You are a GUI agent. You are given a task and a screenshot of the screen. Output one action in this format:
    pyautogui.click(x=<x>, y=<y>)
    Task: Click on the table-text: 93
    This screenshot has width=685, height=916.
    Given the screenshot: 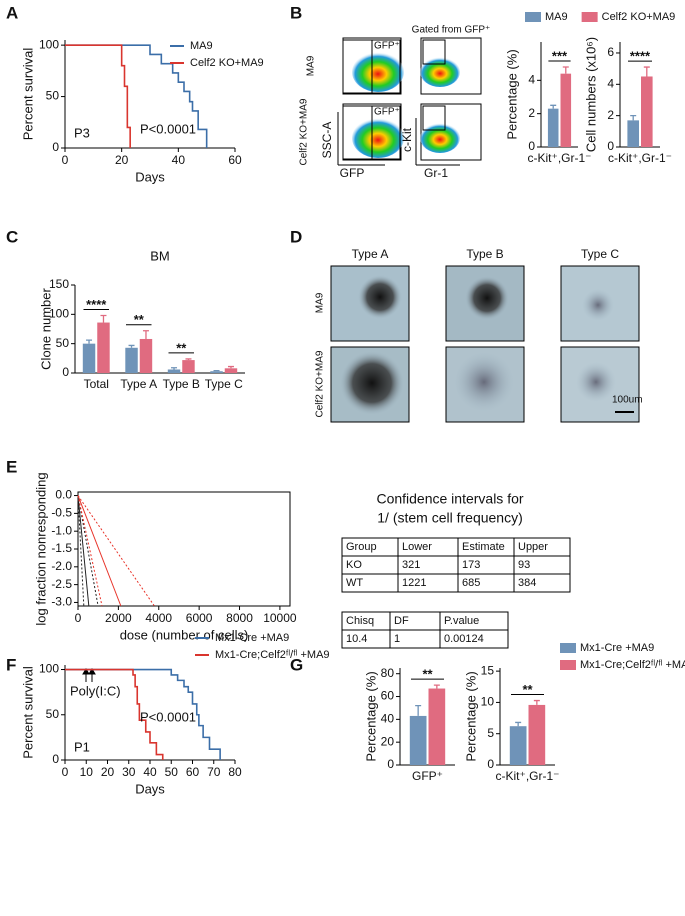 What is the action you would take?
    pyautogui.click(x=524, y=565)
    